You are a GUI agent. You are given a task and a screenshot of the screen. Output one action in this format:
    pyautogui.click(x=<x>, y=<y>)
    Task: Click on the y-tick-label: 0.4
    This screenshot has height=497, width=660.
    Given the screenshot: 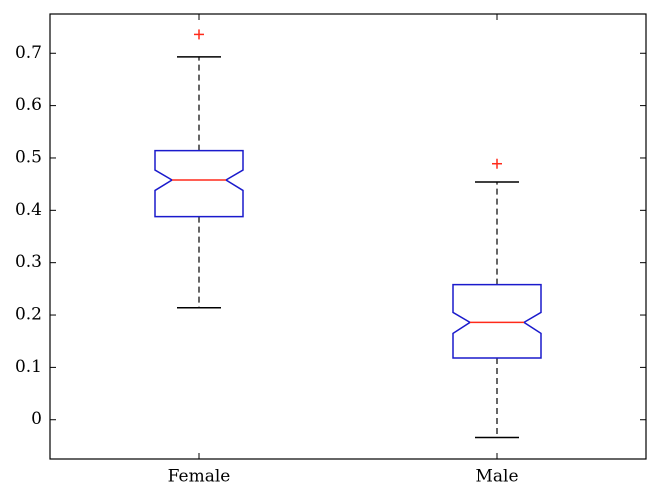 What is the action you would take?
    pyautogui.click(x=28, y=210)
    